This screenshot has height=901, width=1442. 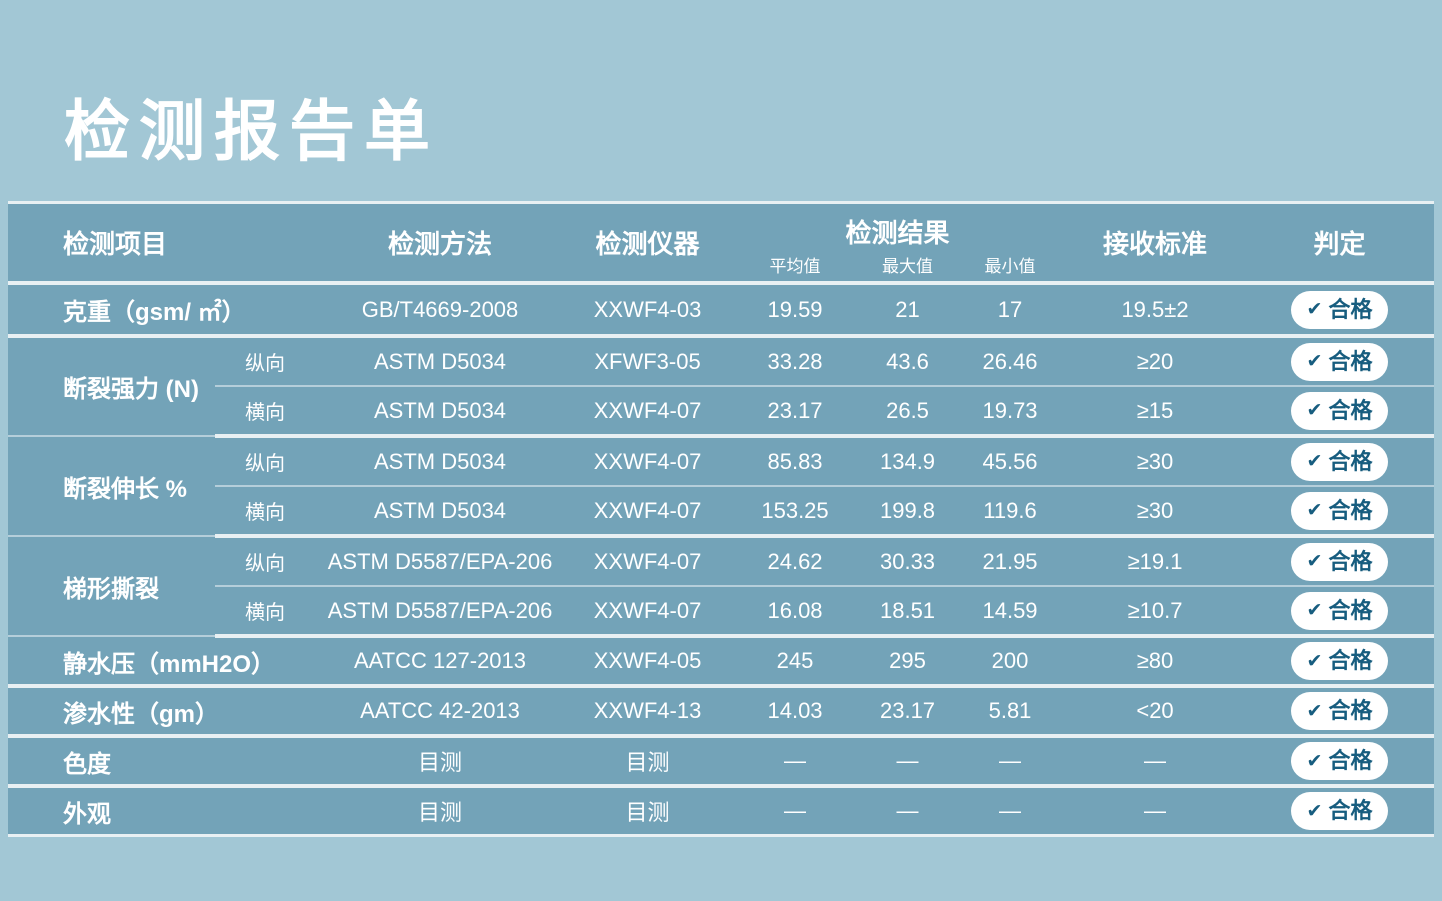 I want to click on max-cell: 18.51, so click(x=908, y=612).